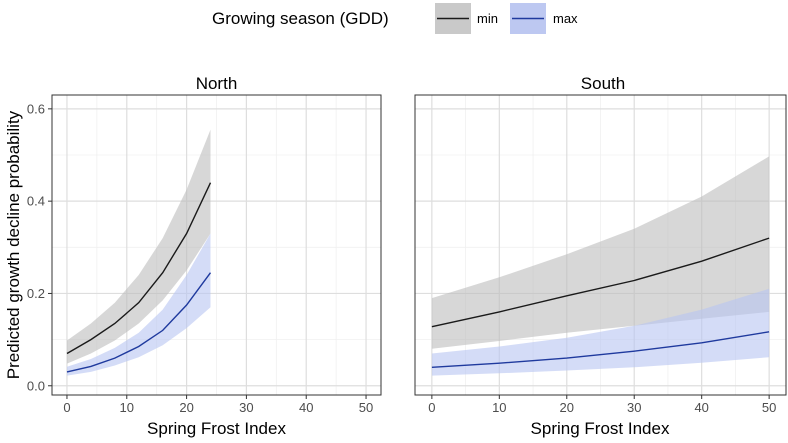  I want to click on legend-label-max: max, so click(565, 18).